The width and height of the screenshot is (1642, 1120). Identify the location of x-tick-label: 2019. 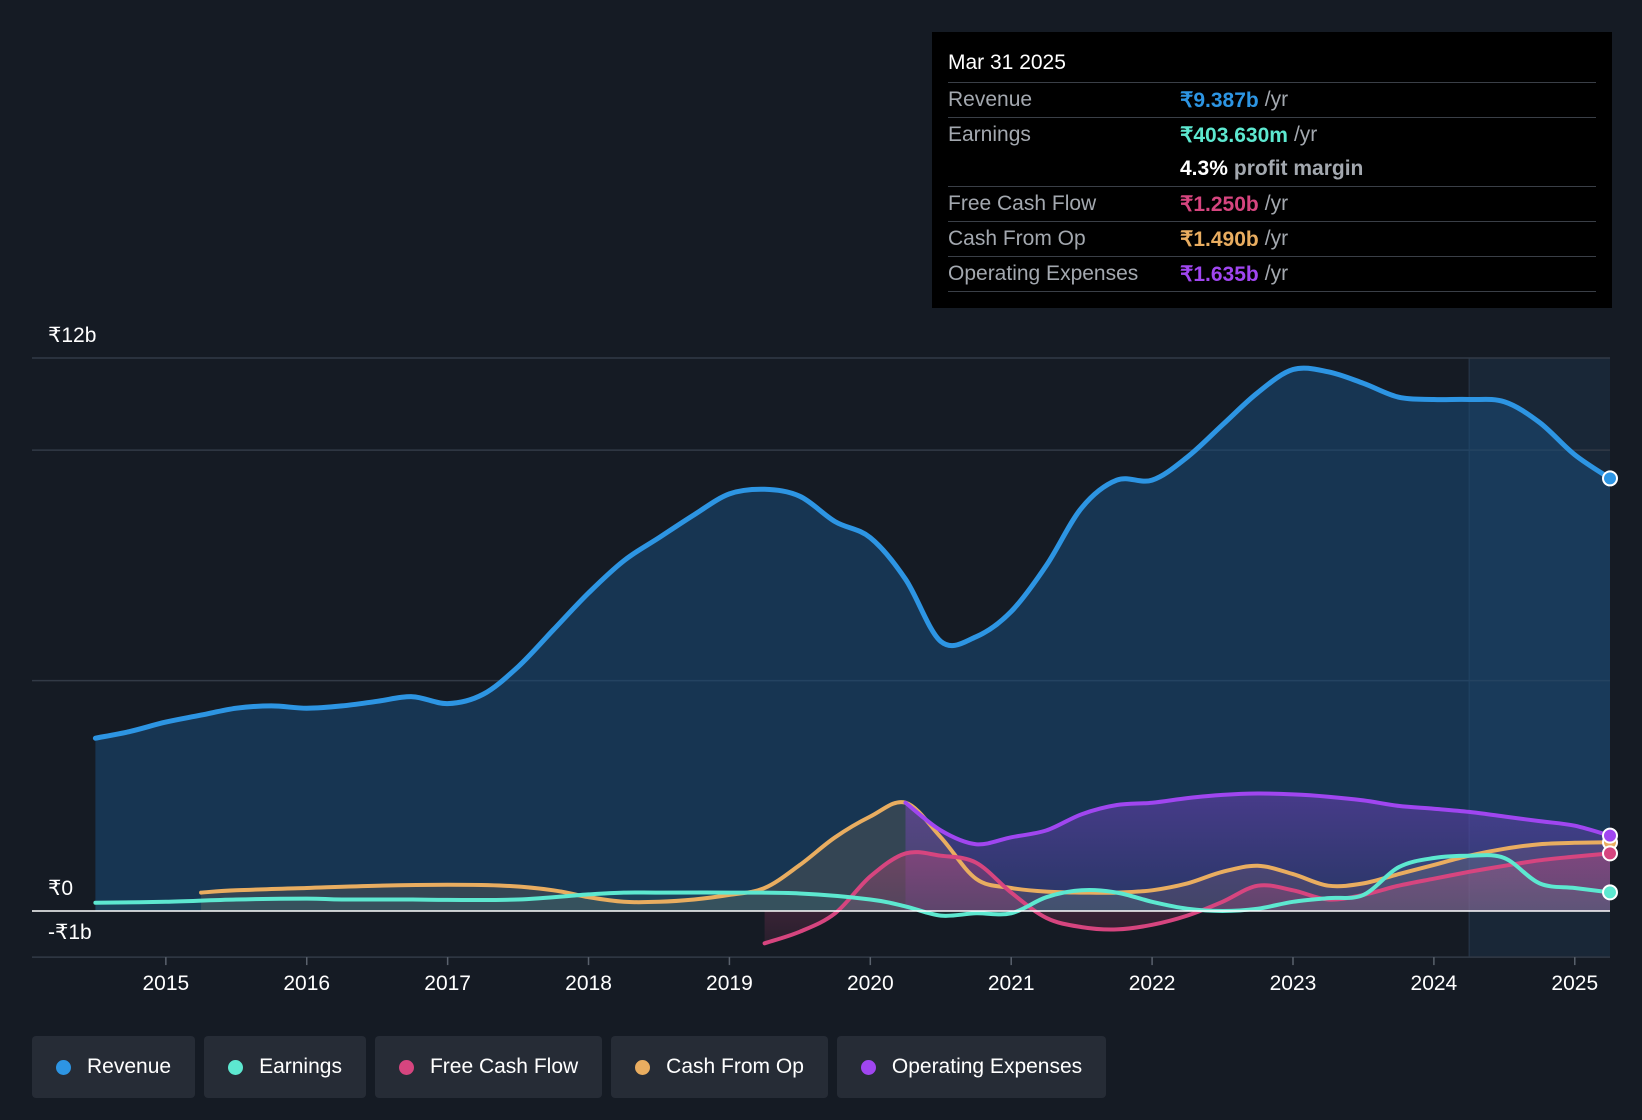
(729, 983).